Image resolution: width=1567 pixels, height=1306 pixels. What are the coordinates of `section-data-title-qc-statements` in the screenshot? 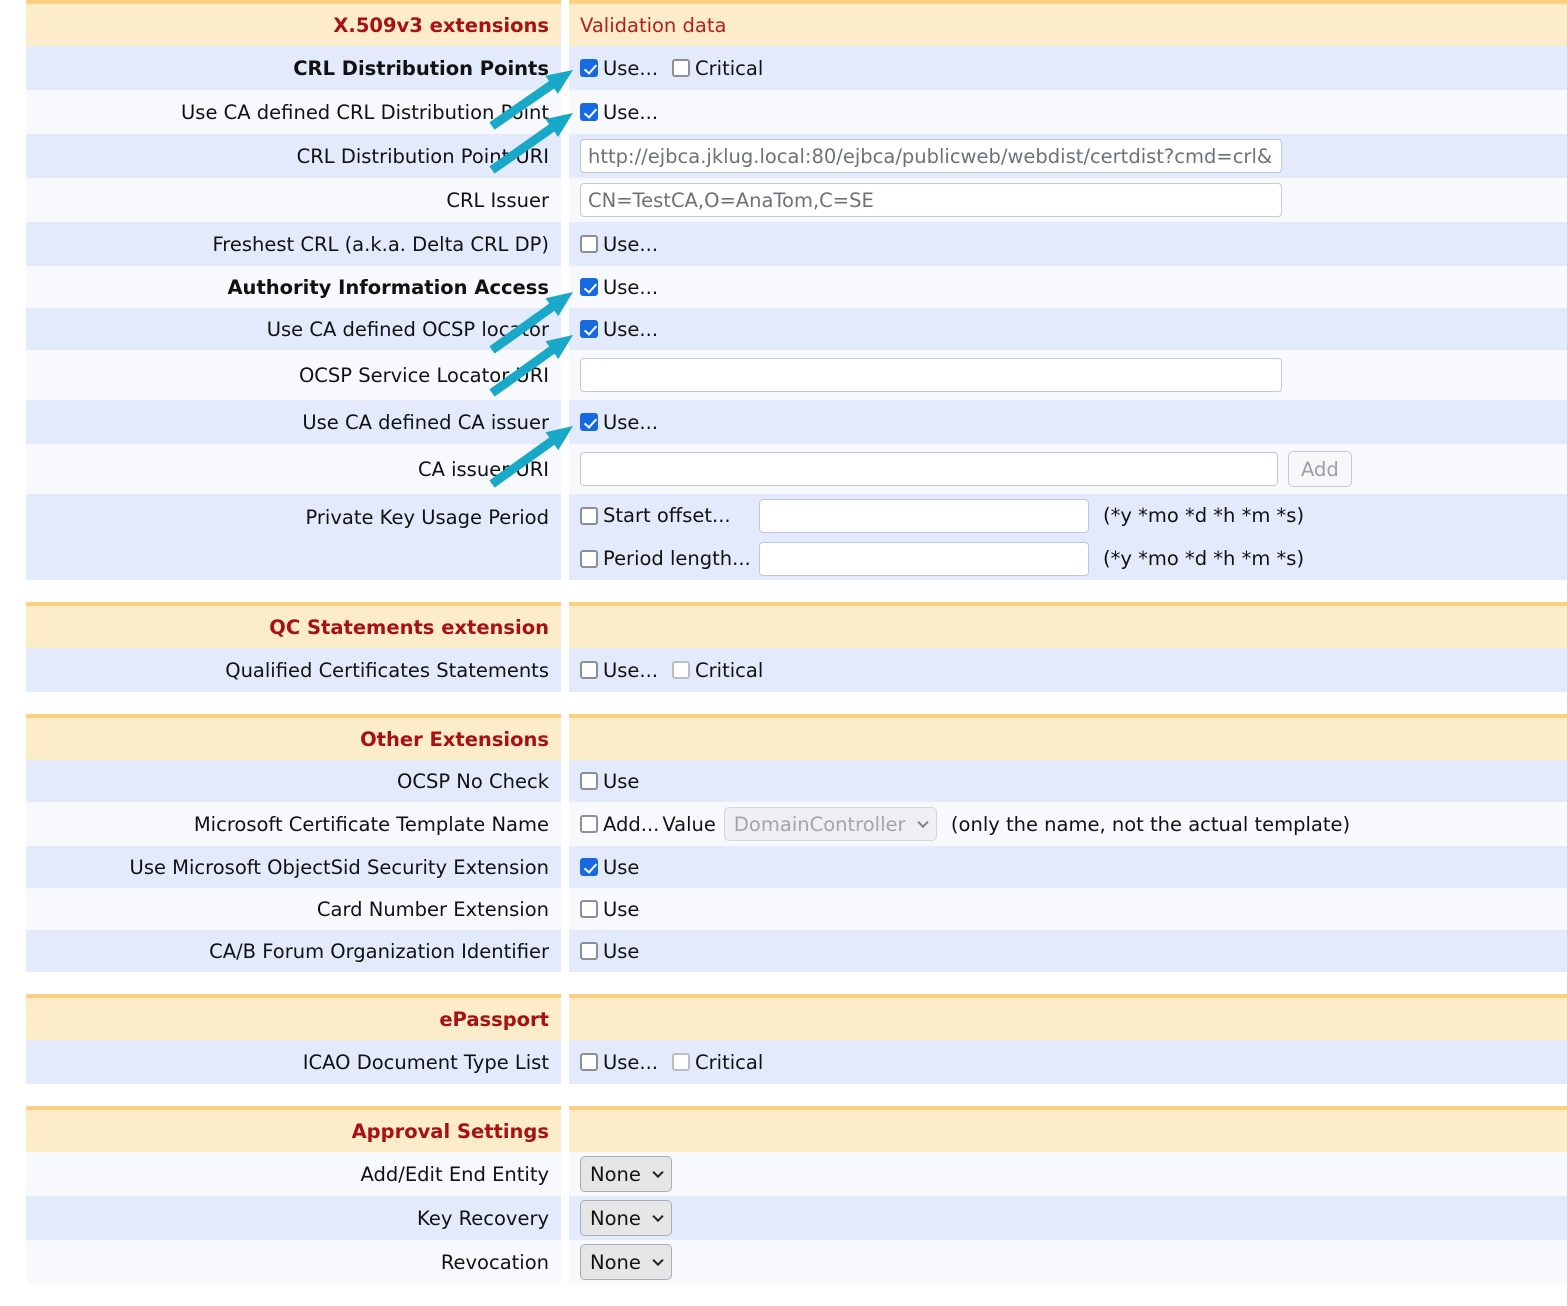 It's located at (1068, 625).